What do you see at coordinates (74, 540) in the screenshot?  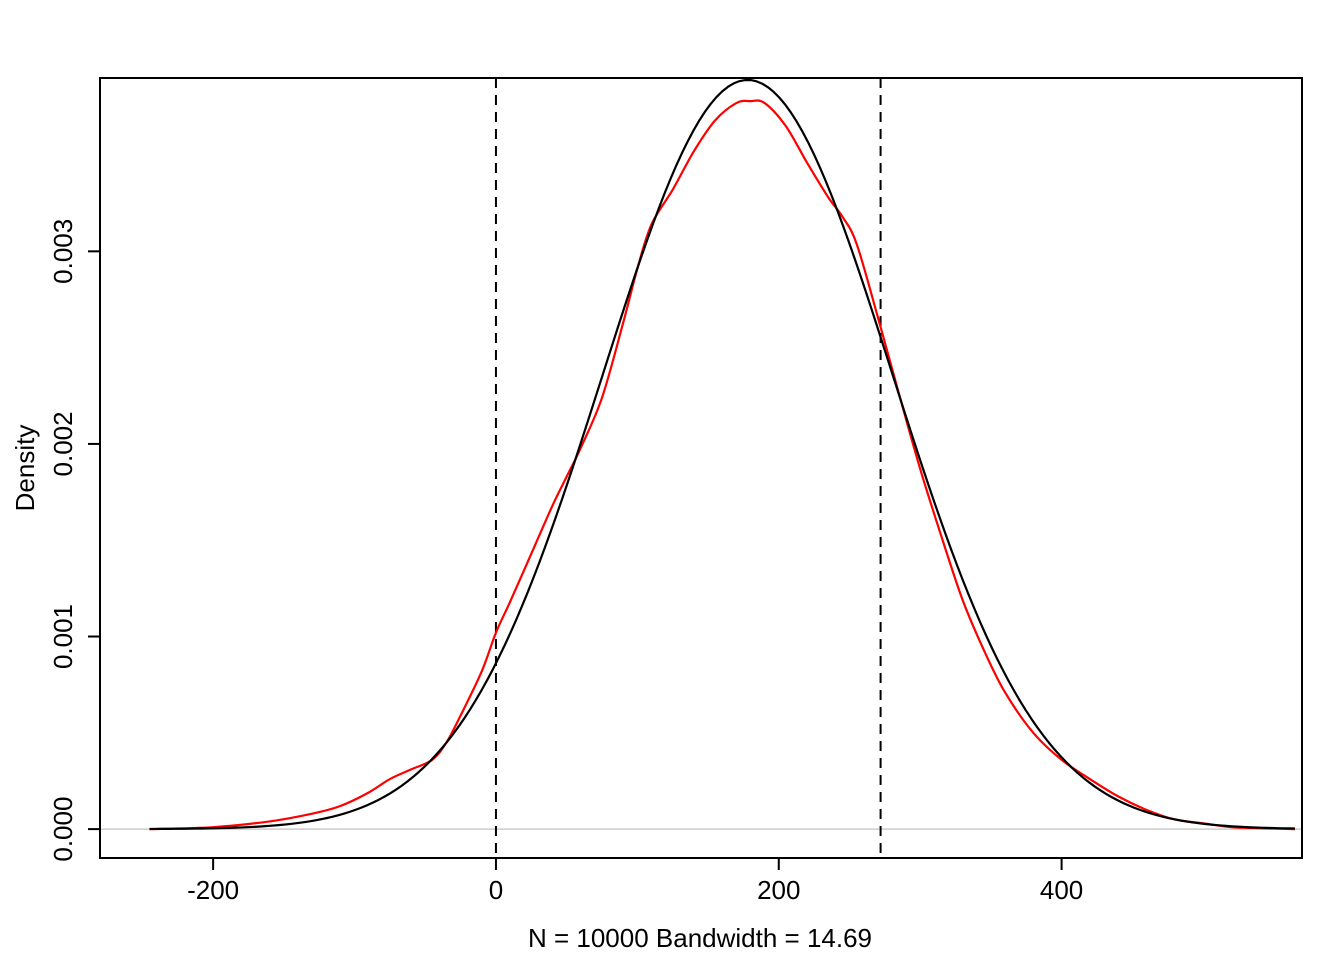 I see `y-axis: 0.000 0.001 0.002 0.003` at bounding box center [74, 540].